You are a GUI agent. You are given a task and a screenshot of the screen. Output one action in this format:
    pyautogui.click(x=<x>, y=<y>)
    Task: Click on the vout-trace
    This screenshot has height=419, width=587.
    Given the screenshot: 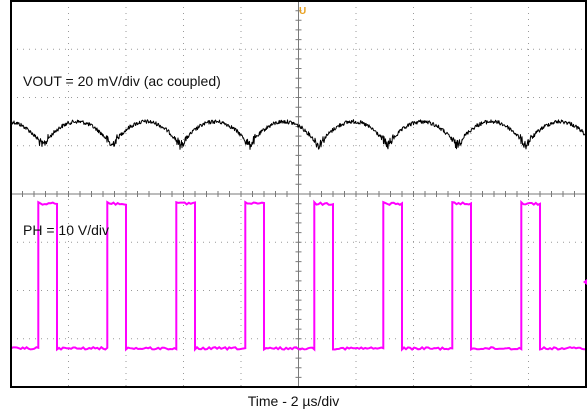 What is the action you would take?
    pyautogui.click(x=298, y=134)
    